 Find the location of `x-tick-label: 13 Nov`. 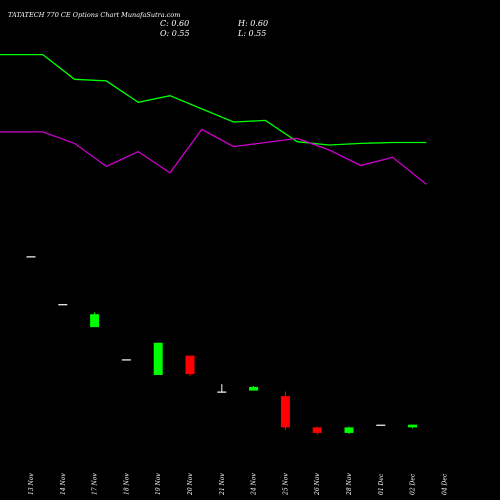

x-tick-label: 13 Nov is located at coordinates (31, 484).